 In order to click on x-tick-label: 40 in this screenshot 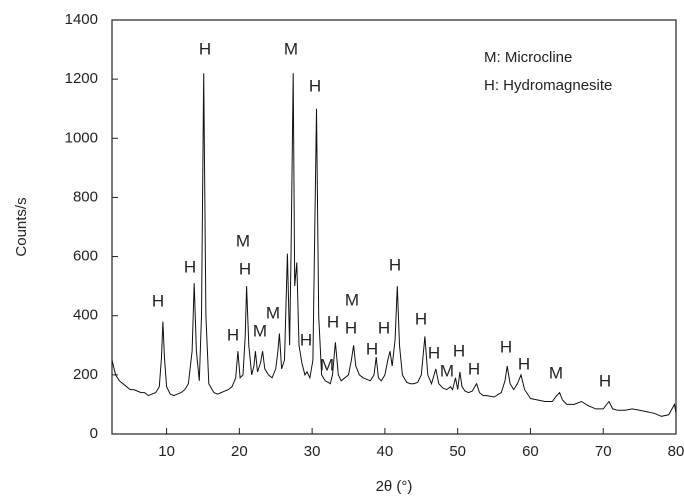, I will do `click(385, 451)`.